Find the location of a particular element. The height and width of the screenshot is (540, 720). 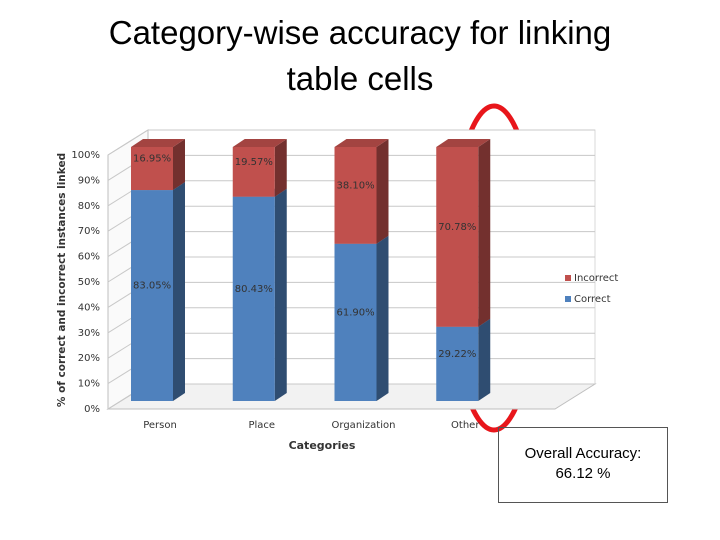

y-tick-label: 70% is located at coordinates (89, 231).